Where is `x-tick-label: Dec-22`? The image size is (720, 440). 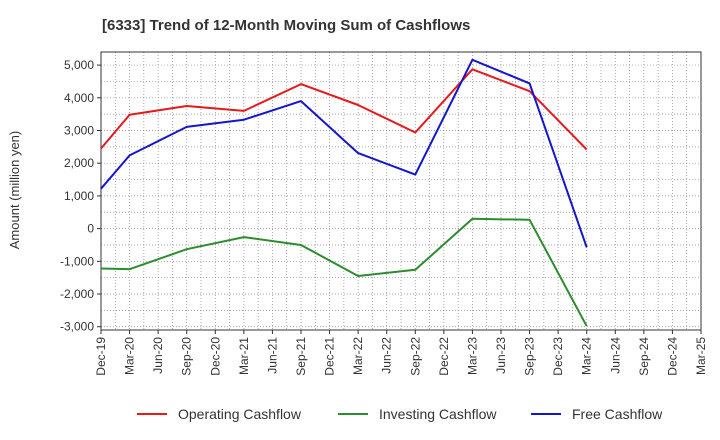 x-tick-label: Dec-22 is located at coordinates (444, 356).